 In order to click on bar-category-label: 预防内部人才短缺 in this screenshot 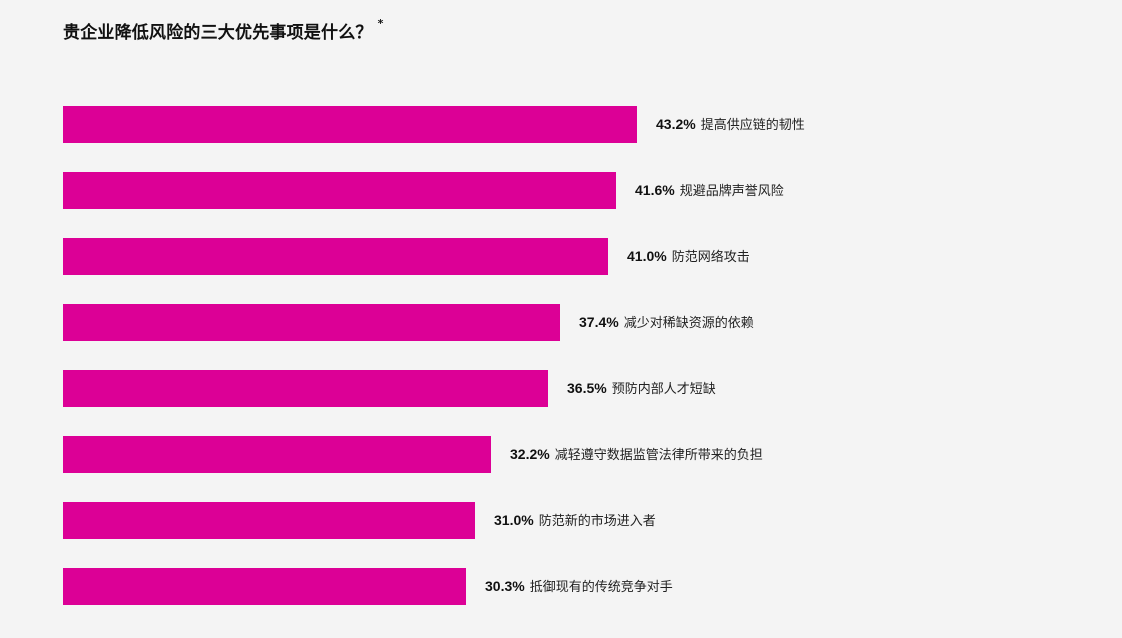, I will do `click(663, 389)`.